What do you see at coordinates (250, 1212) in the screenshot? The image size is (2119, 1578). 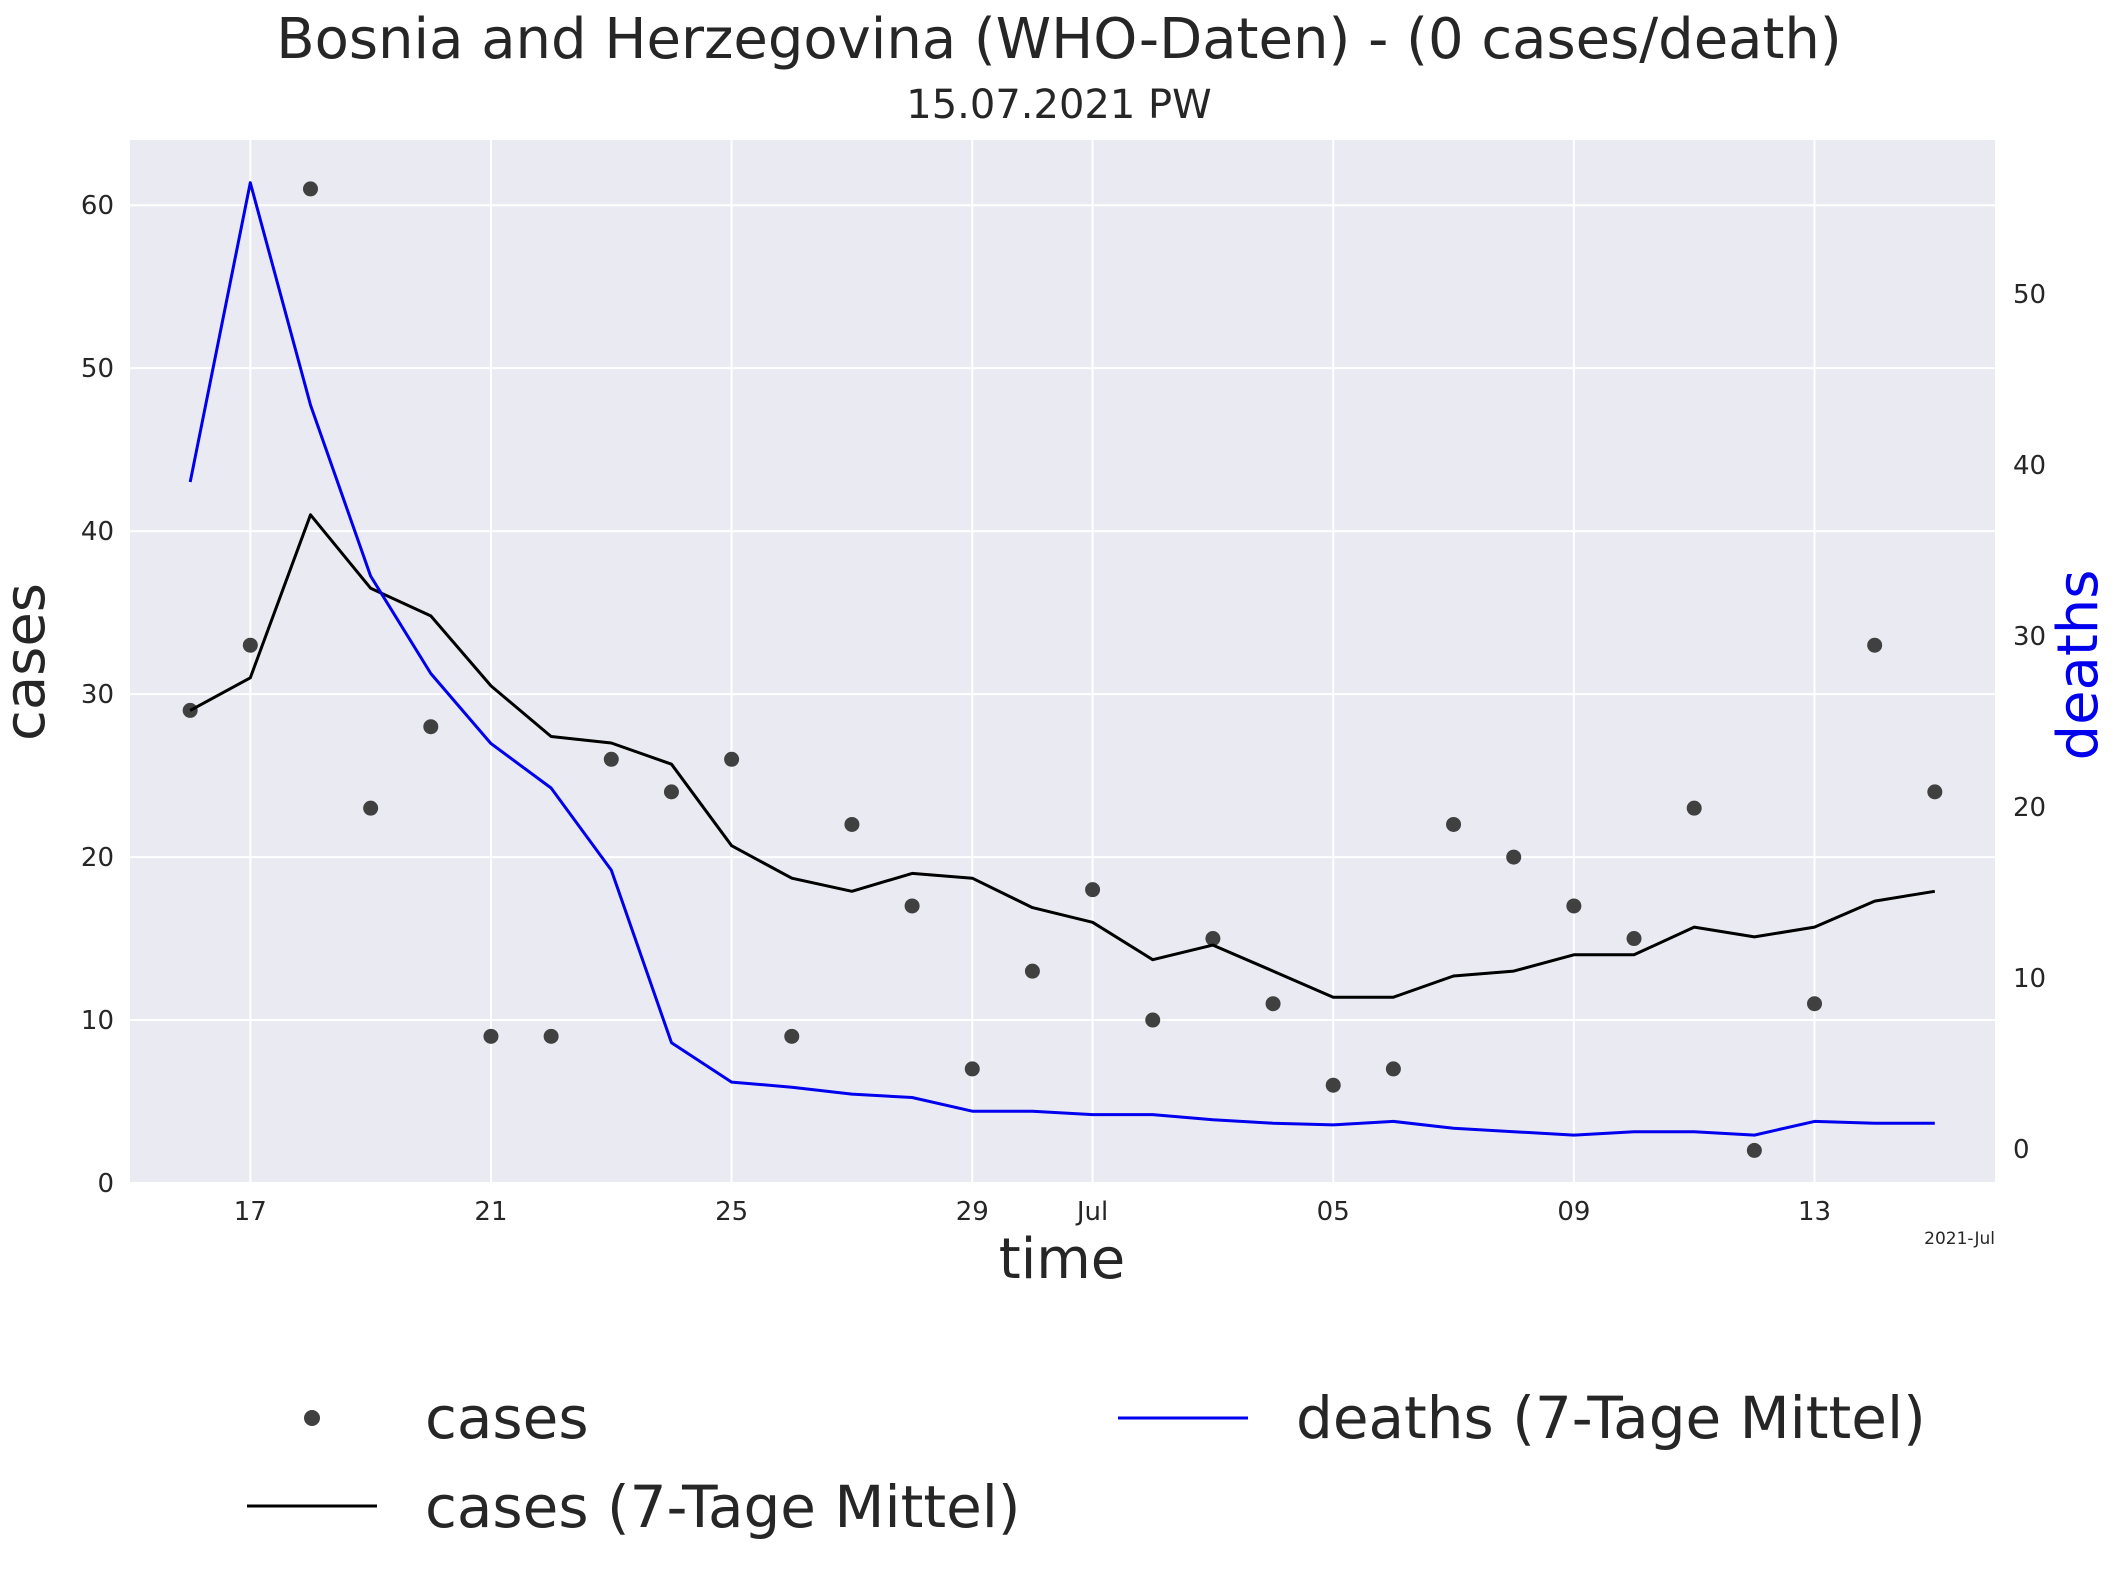 I see `x-tick-label: 17` at bounding box center [250, 1212].